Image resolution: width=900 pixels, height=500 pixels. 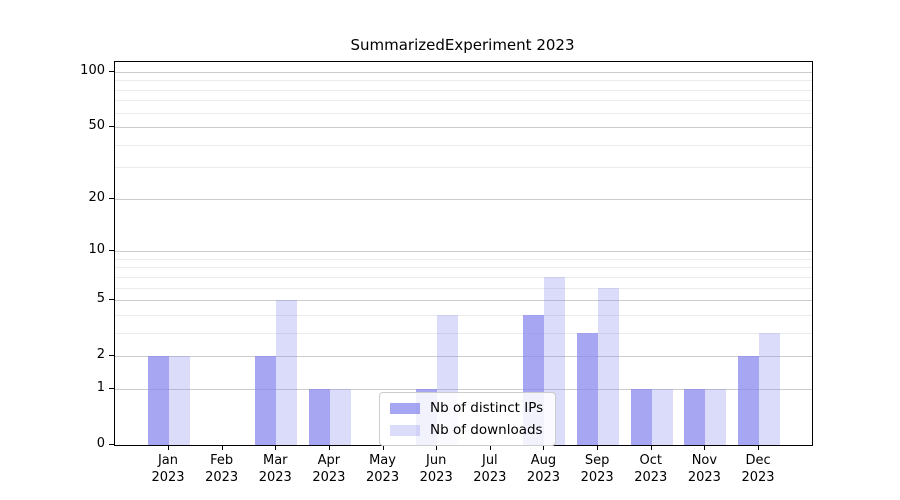 What do you see at coordinates (100, 387) in the screenshot?
I see `y-tick-label: 1` at bounding box center [100, 387].